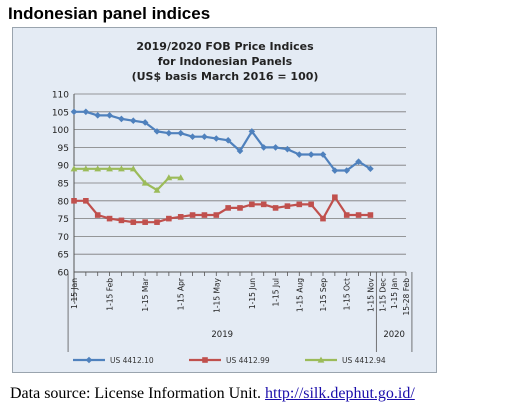 This screenshot has height=415, width=521. What do you see at coordinates (364, 360) in the screenshot?
I see `legend-label: US 4412.94` at bounding box center [364, 360].